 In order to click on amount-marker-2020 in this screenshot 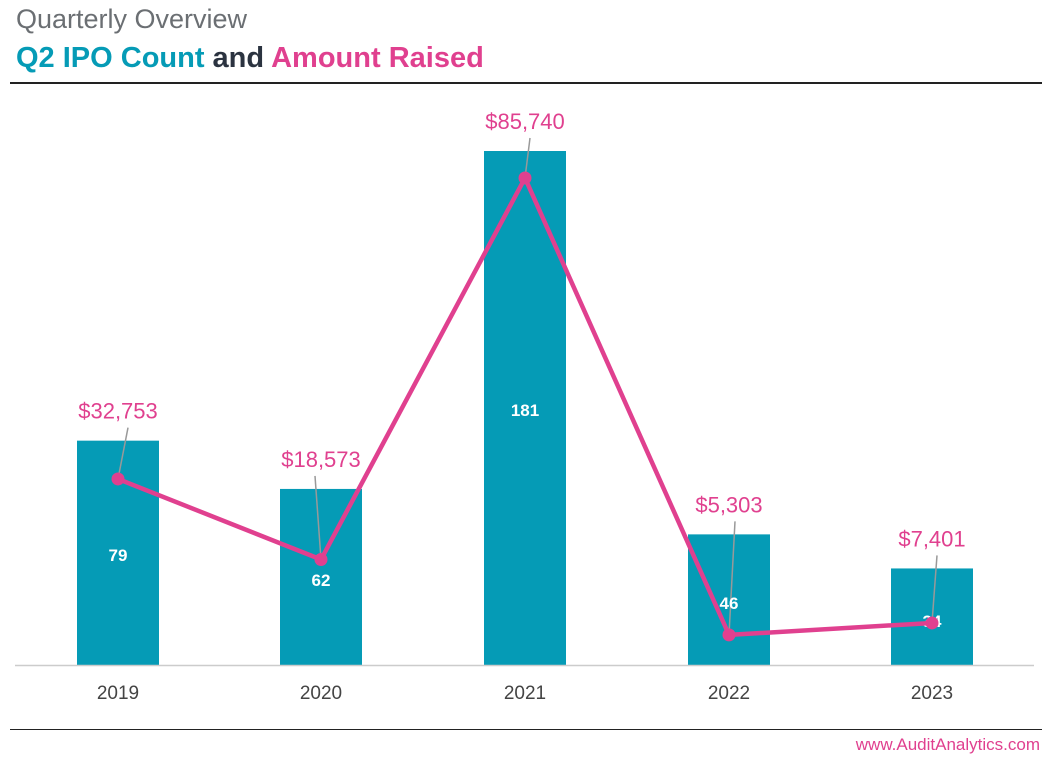, I will do `click(321, 560)`.